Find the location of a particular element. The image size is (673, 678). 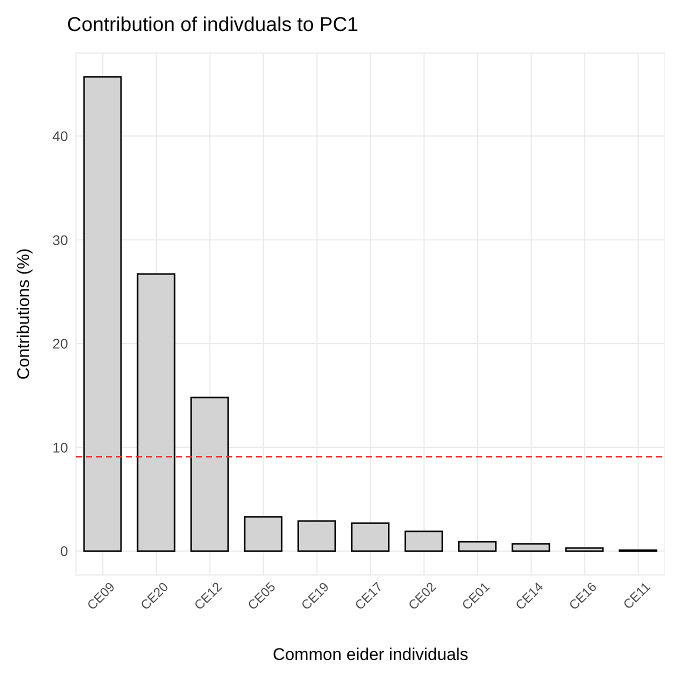

y-tick-label: 10 is located at coordinates (60, 447).